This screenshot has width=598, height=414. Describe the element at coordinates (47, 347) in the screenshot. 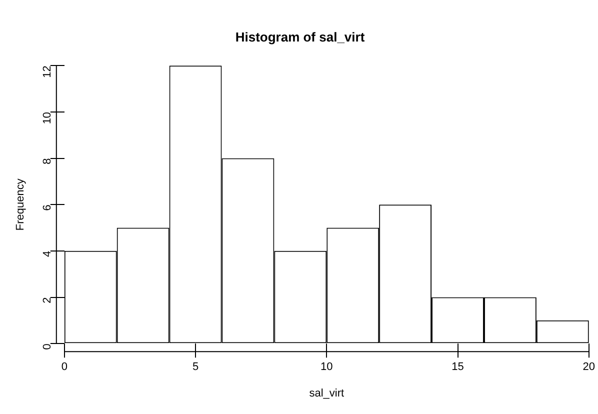

I see `y-tick-label: 0` at that location.